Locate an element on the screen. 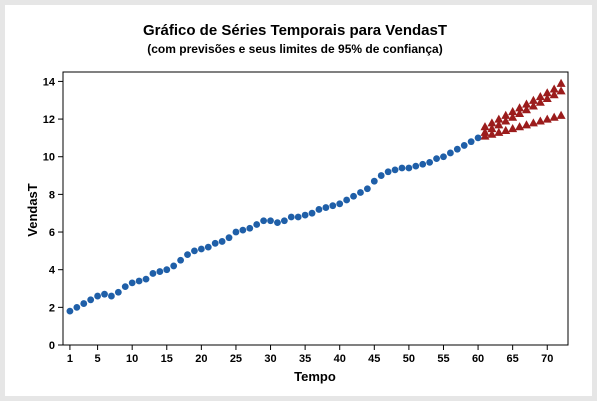  y-tick-label: 12 is located at coordinates (49, 120).